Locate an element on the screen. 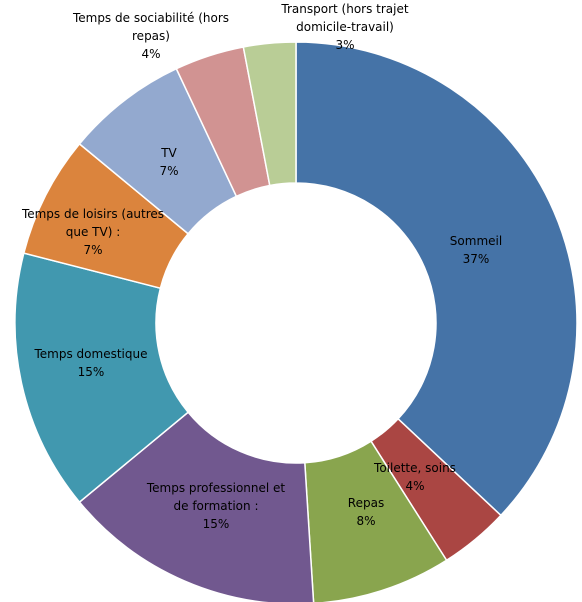 Image resolution: width=582 pixels, height=602 pixels. slice-7-percent-label: 4% is located at coordinates (150, 54).